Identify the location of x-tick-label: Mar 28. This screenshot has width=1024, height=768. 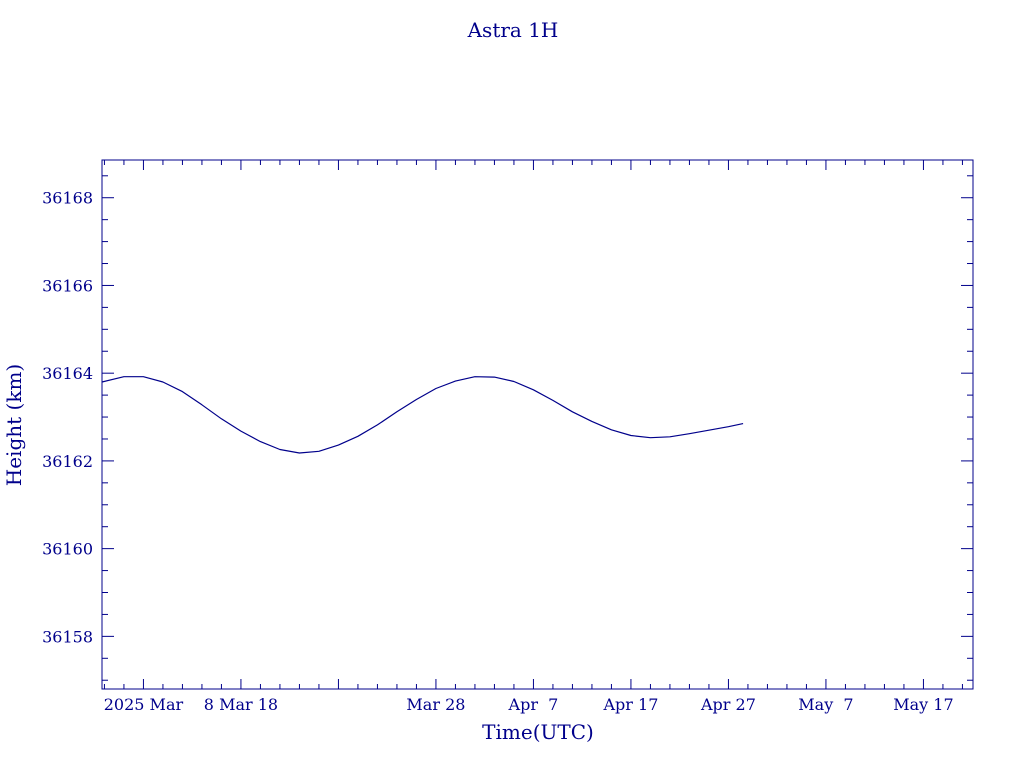
(435, 704).